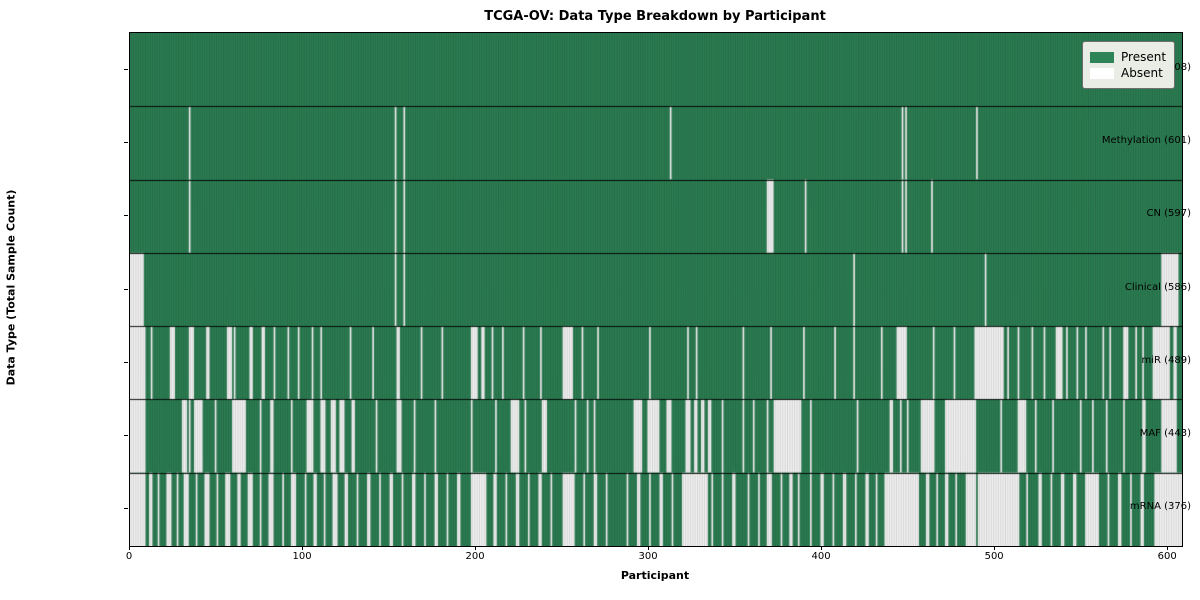 The width and height of the screenshot is (1200, 600). What do you see at coordinates (1167, 556) in the screenshot?
I see `x-tick-label-600: 600` at bounding box center [1167, 556].